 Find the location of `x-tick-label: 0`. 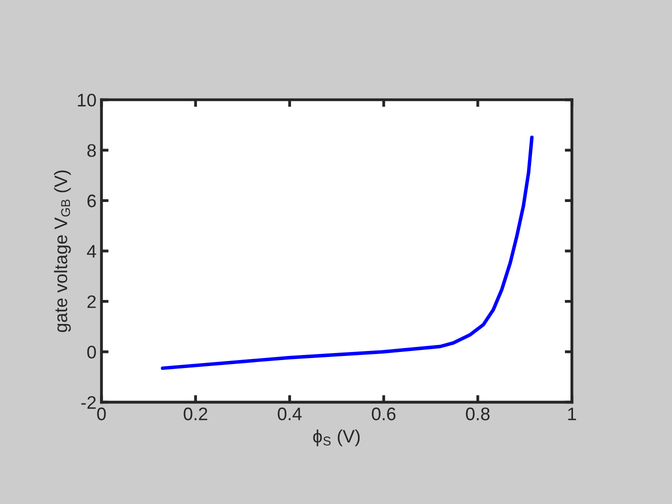

x-tick-label: 0 is located at coordinates (101, 414).